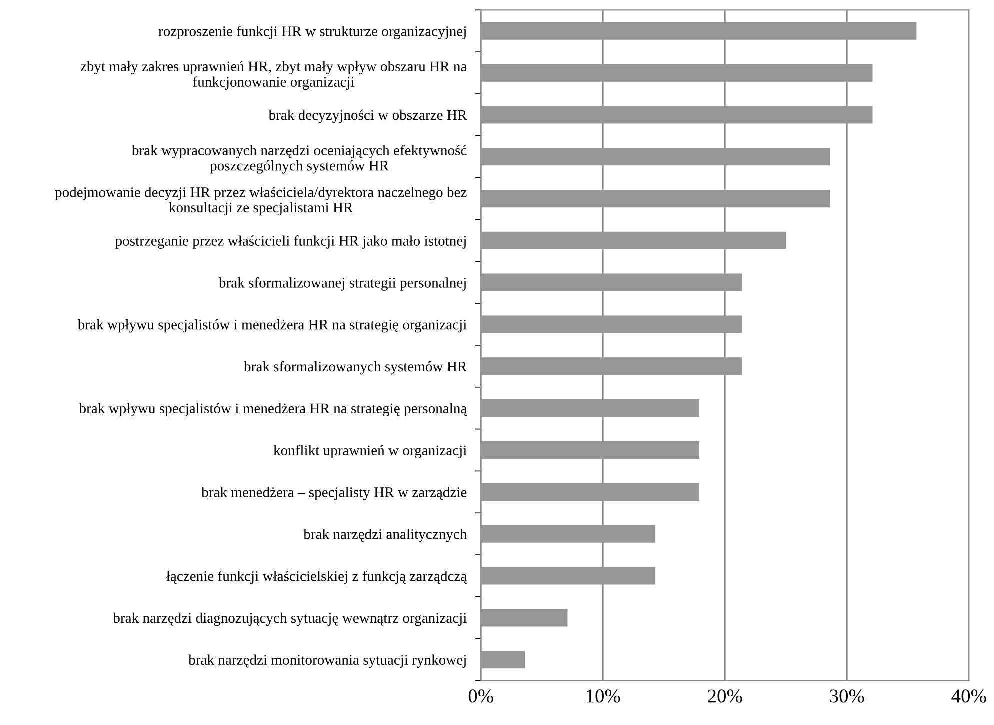 The image size is (994, 725). I want to click on y-tick-label: brak menedżera – specjalisty HR w zarządzie, so click(334, 493).